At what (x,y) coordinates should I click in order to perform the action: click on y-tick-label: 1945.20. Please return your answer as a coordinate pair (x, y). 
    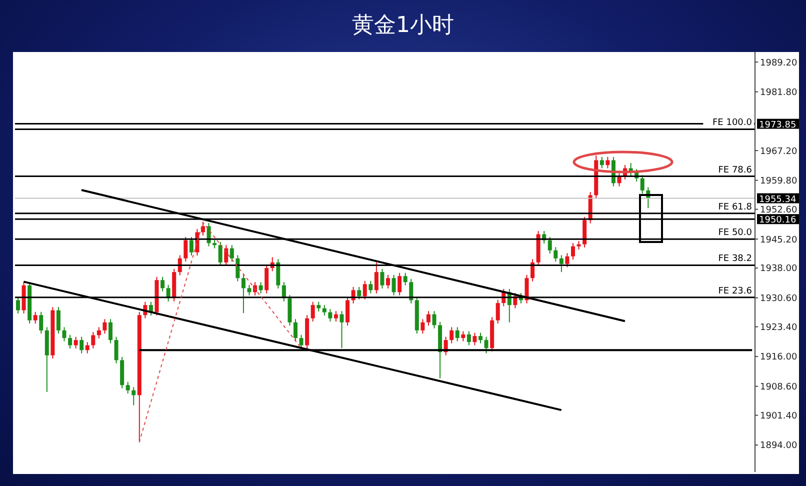
    Looking at the image, I should click on (779, 240).